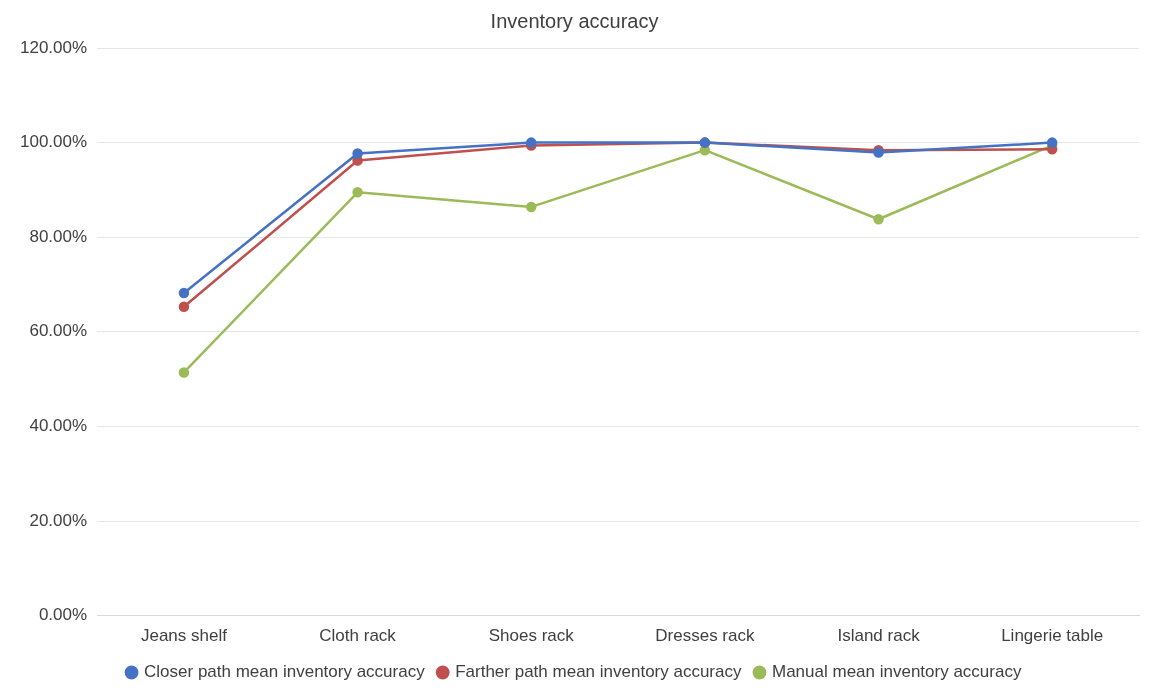 This screenshot has width=1154, height=696. Describe the element at coordinates (879, 636) in the screenshot. I see `x-tick-label: Island rack` at that location.